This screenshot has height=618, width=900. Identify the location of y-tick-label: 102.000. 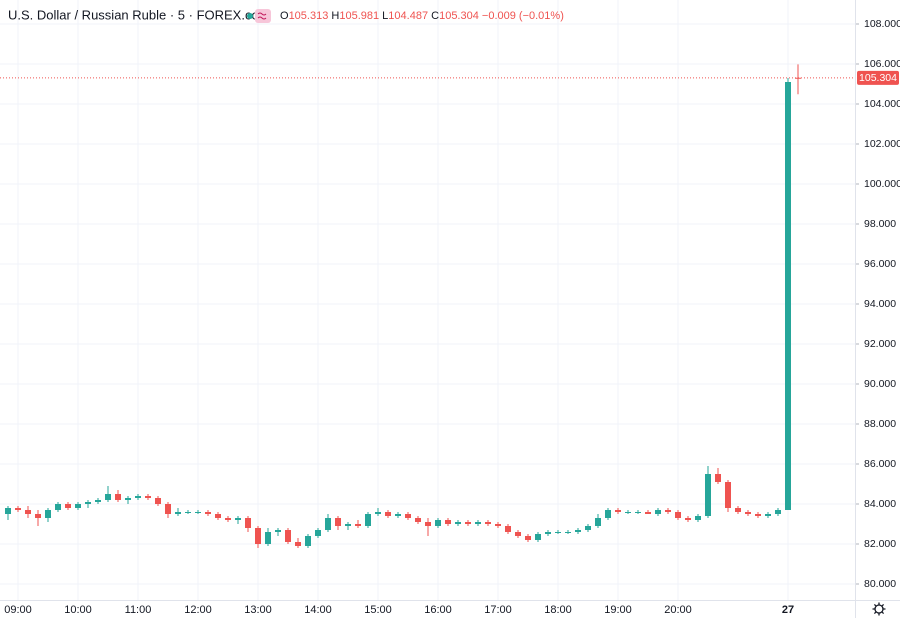
(882, 144).